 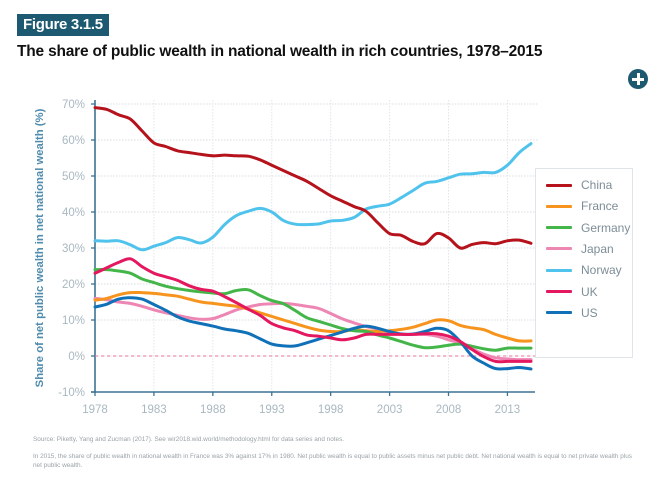 I want to click on x-tick-label: 1978, so click(x=95, y=410).